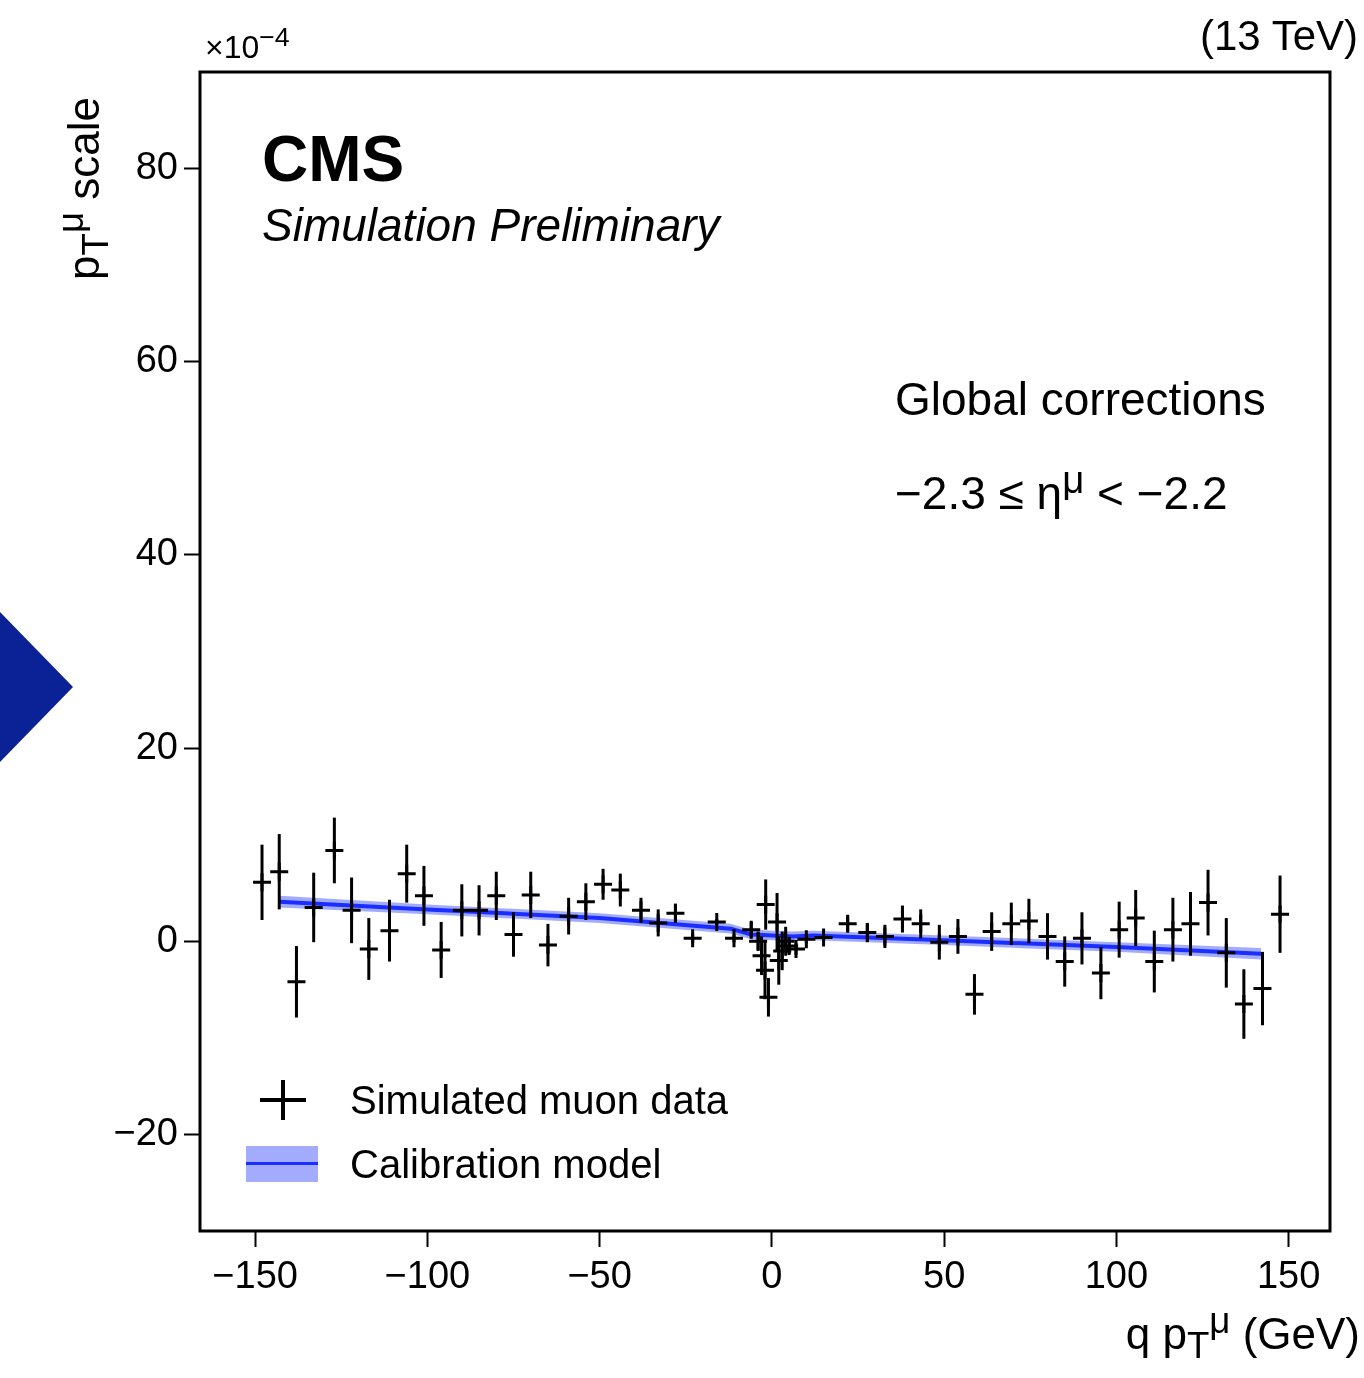 Image resolution: width=1364 pixels, height=1378 pixels. I want to click on annotation: CMS, so click(333, 159).